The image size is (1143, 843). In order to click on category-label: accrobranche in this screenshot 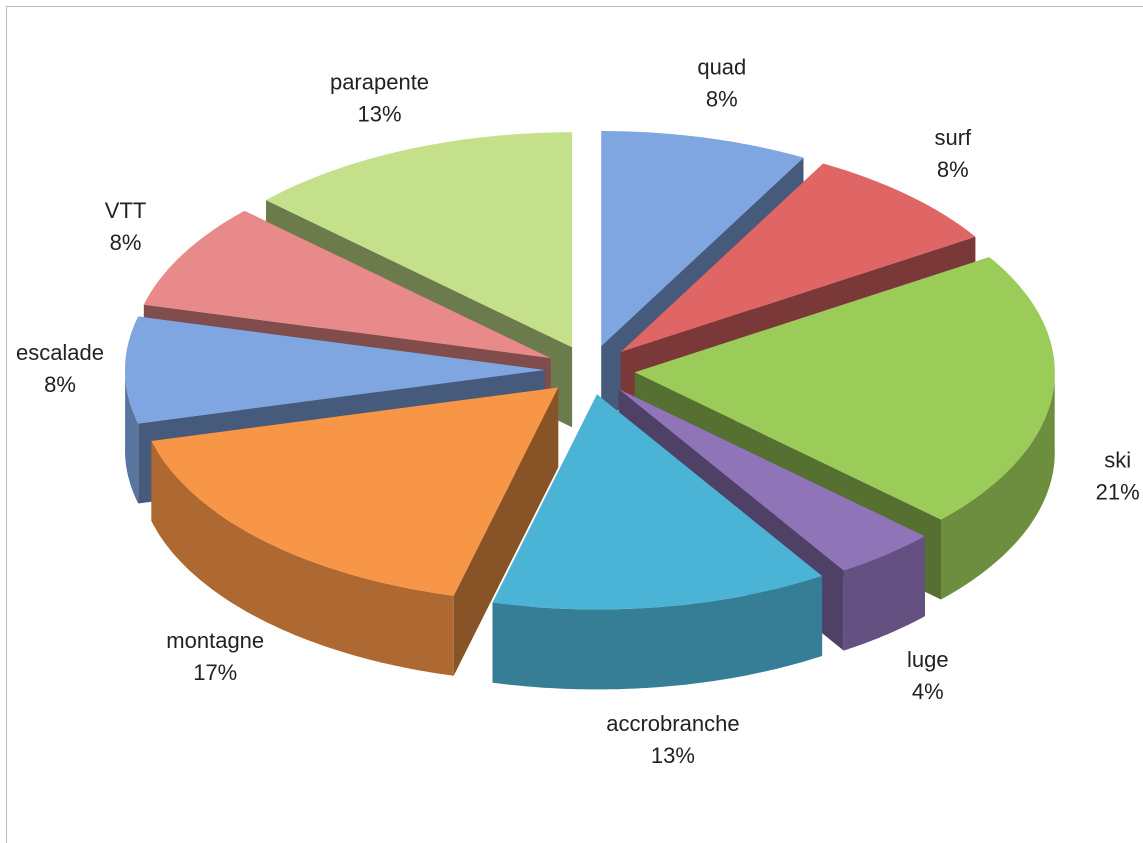, I will do `click(672, 723)`.